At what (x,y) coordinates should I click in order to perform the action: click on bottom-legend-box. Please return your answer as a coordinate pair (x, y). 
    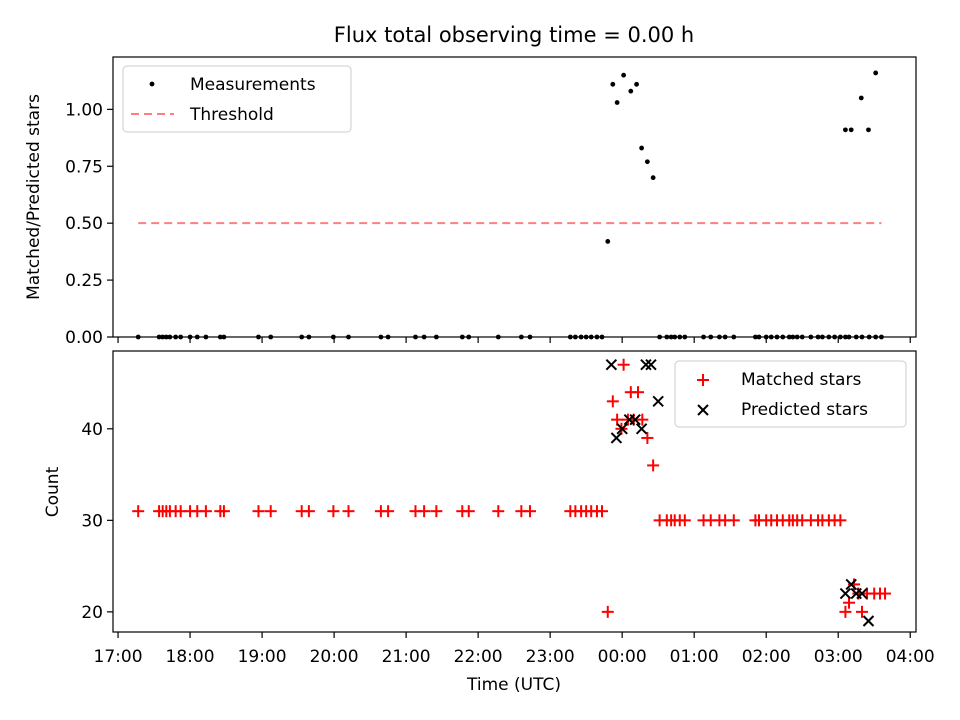
    Looking at the image, I should click on (790, 394).